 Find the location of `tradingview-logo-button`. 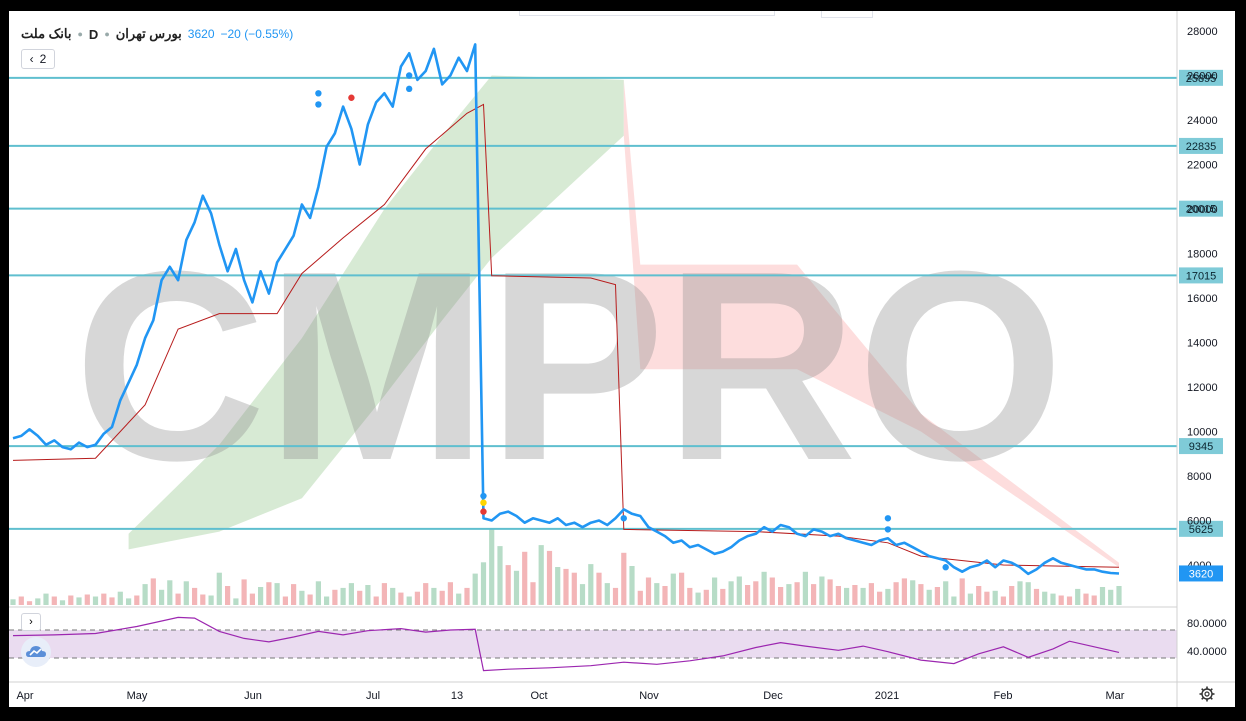

tradingview-logo-button is located at coordinates (36, 652).